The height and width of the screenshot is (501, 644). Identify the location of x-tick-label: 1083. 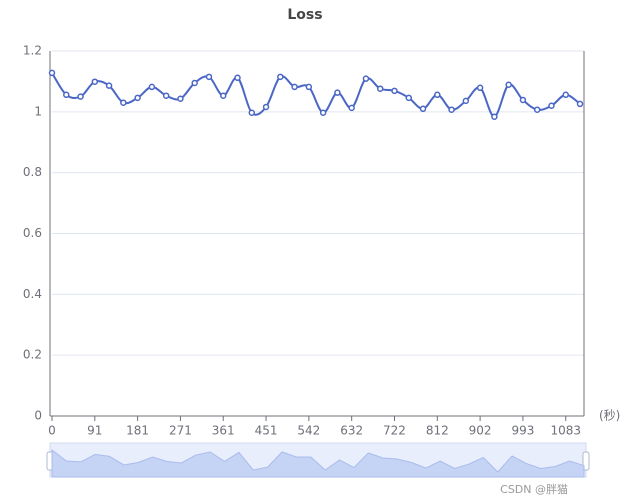
(565, 431).